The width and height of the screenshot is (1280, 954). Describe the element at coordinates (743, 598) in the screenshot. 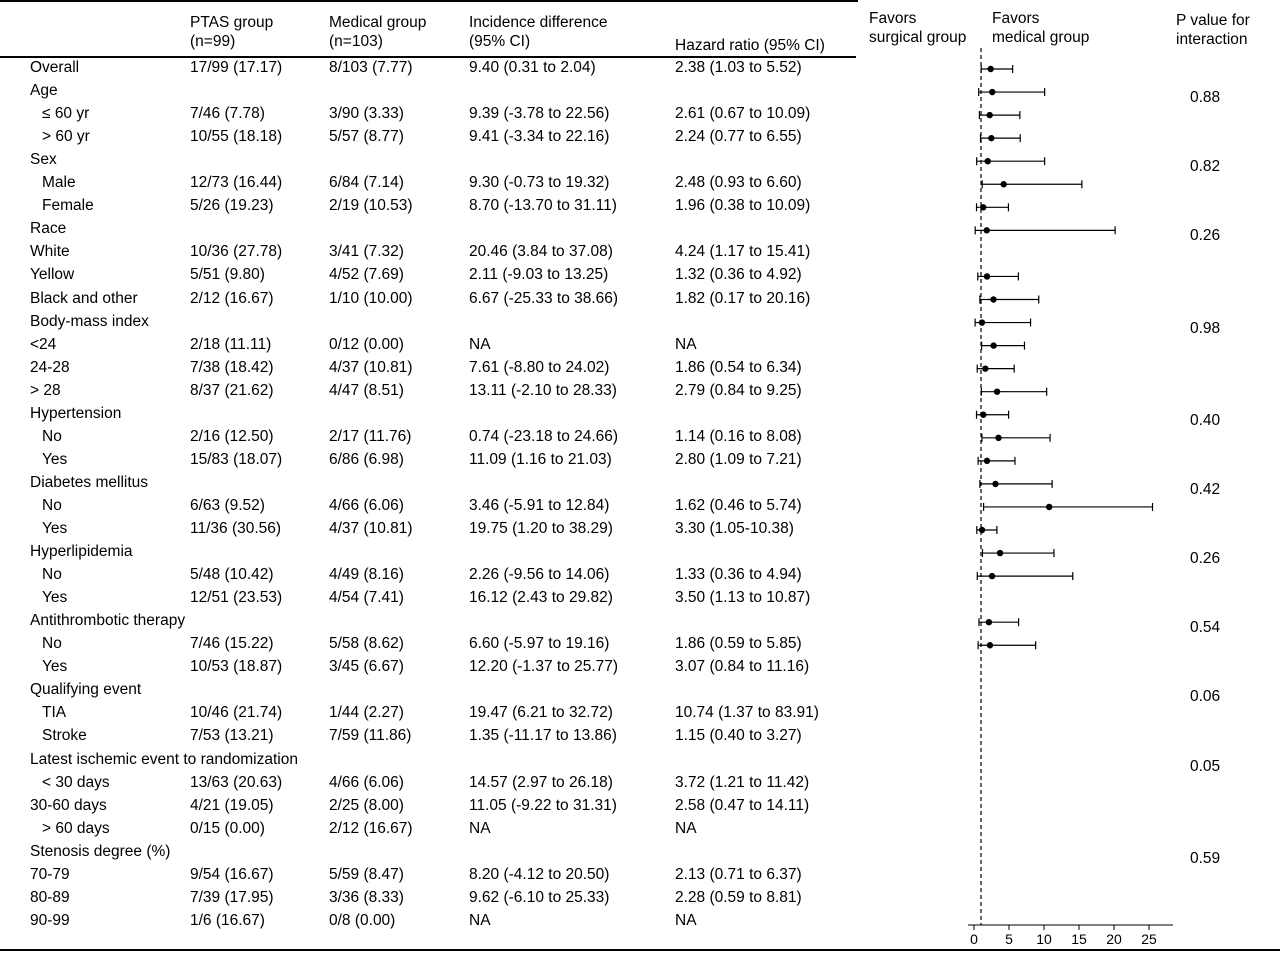

I see `hazard-ratio-value: 3.50 (1.13 to 10.87)` at that location.